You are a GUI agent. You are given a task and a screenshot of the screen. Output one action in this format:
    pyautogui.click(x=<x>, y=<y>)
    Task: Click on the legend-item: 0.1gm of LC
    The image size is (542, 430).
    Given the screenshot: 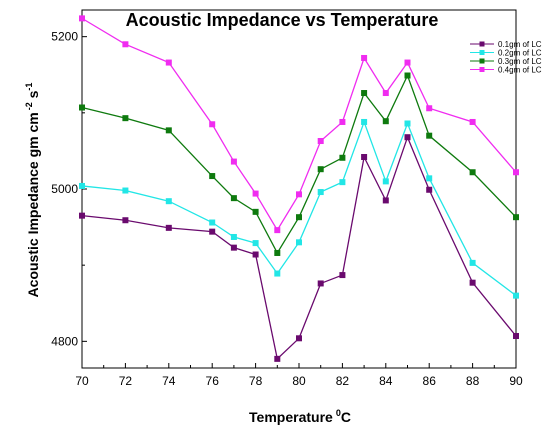 What is the action you would take?
    pyautogui.click(x=506, y=44)
    